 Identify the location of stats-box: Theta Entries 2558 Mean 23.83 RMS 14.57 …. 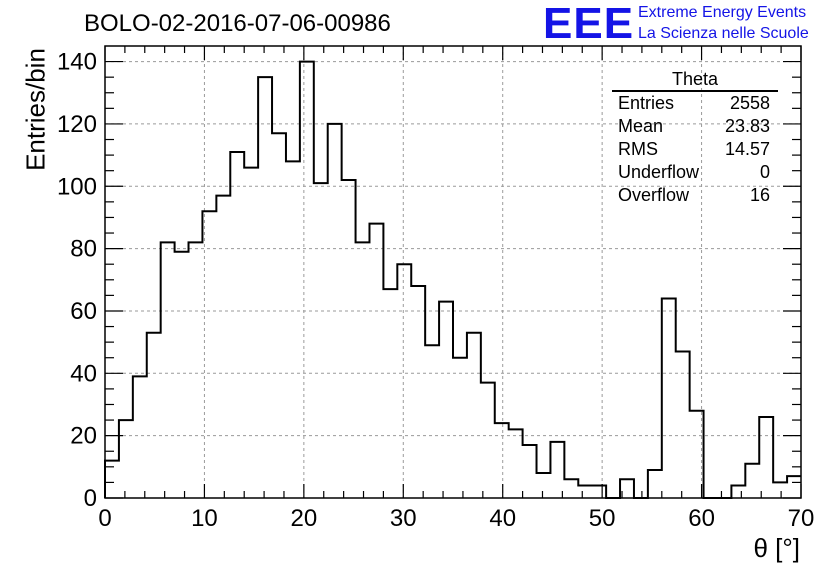
(694, 137).